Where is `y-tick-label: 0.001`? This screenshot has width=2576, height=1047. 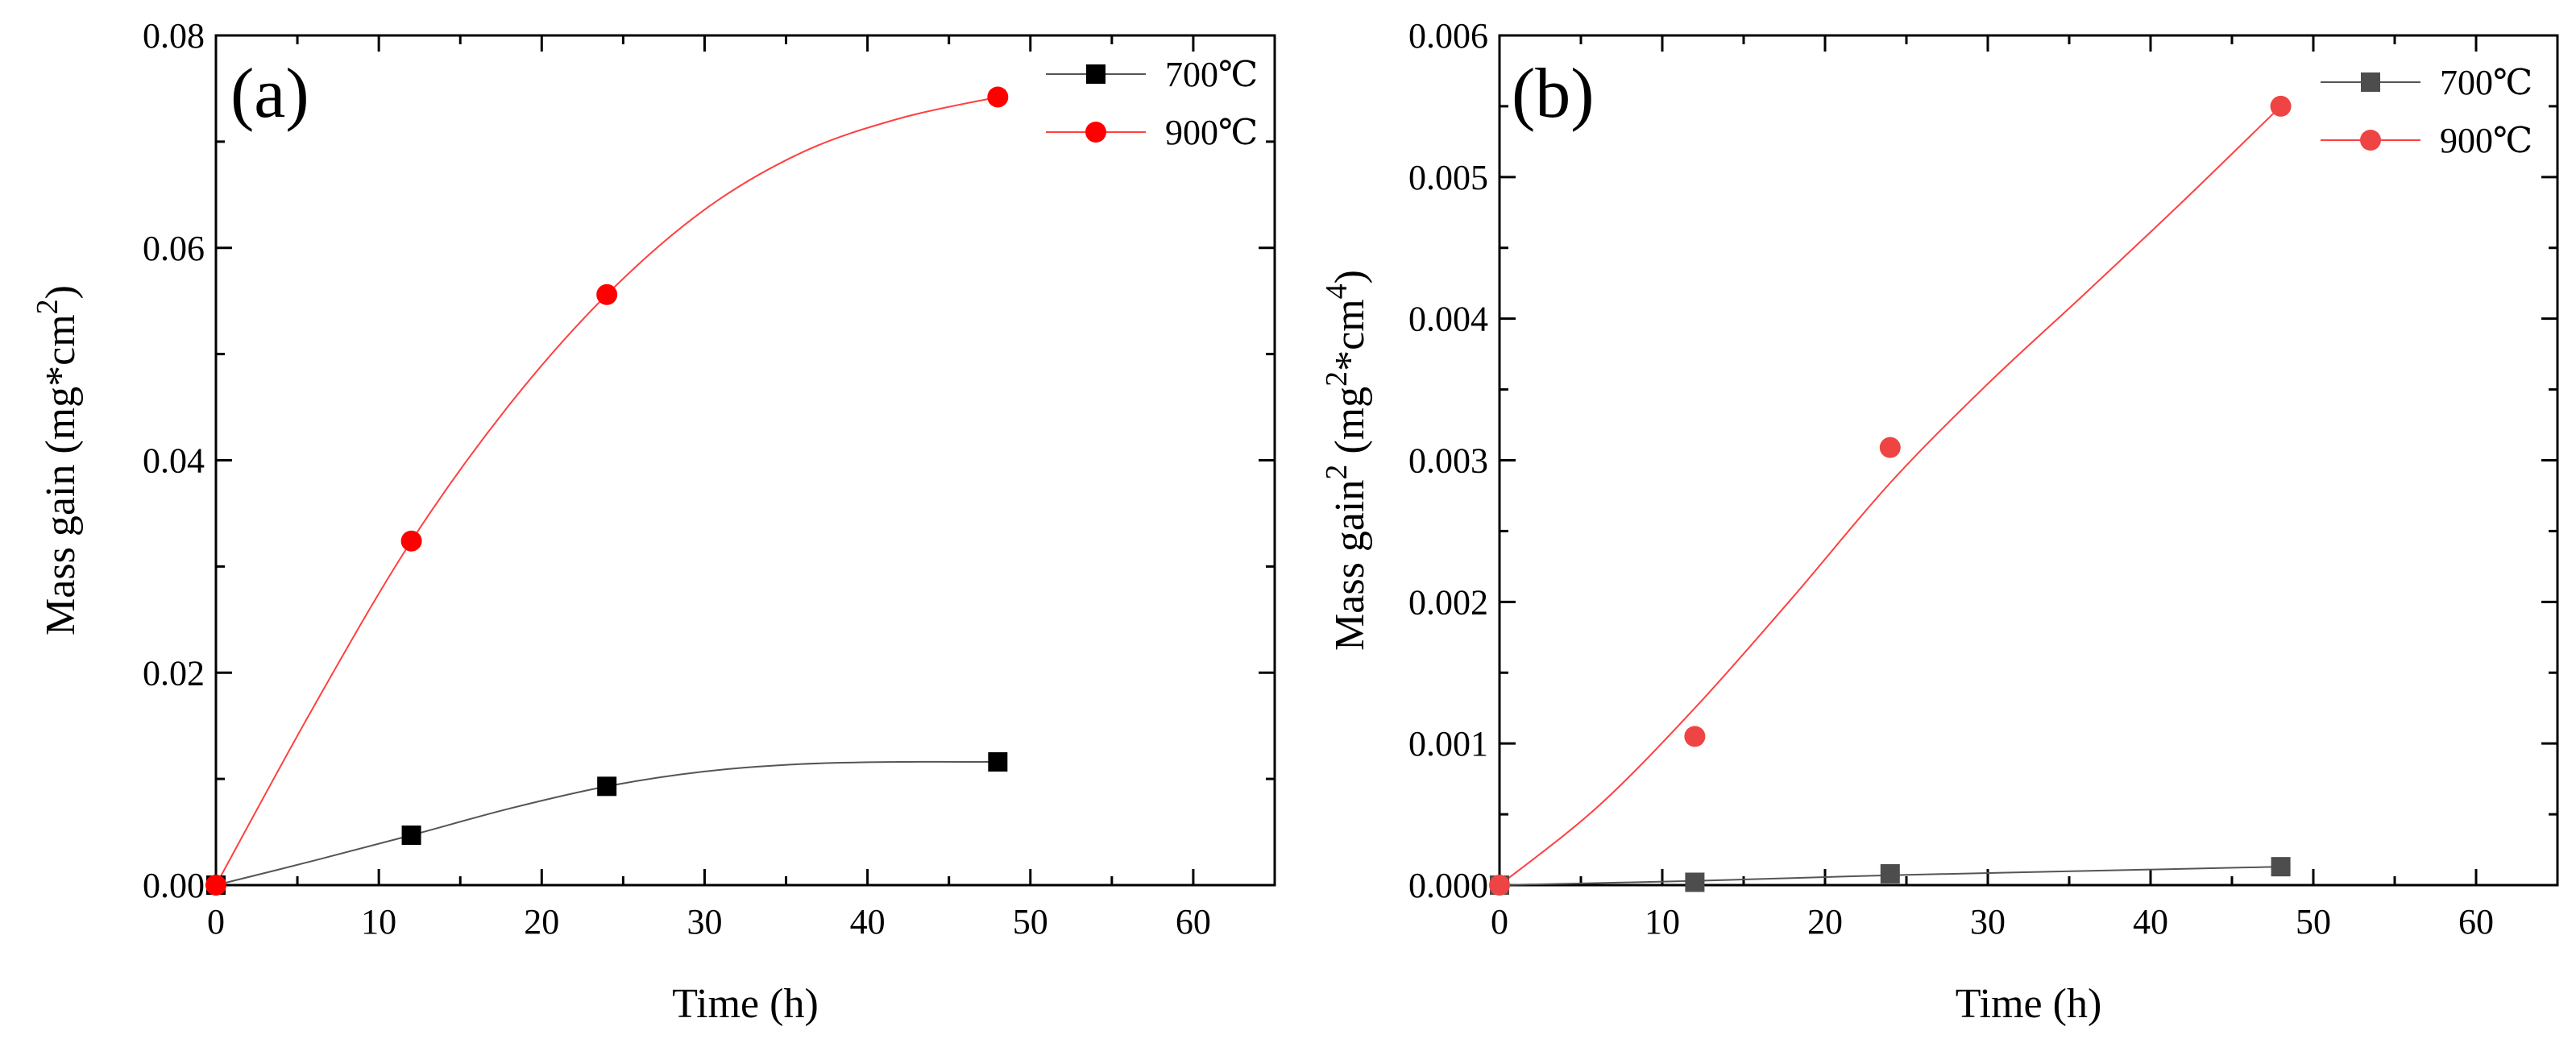 y-tick-label: 0.001 is located at coordinates (1448, 744).